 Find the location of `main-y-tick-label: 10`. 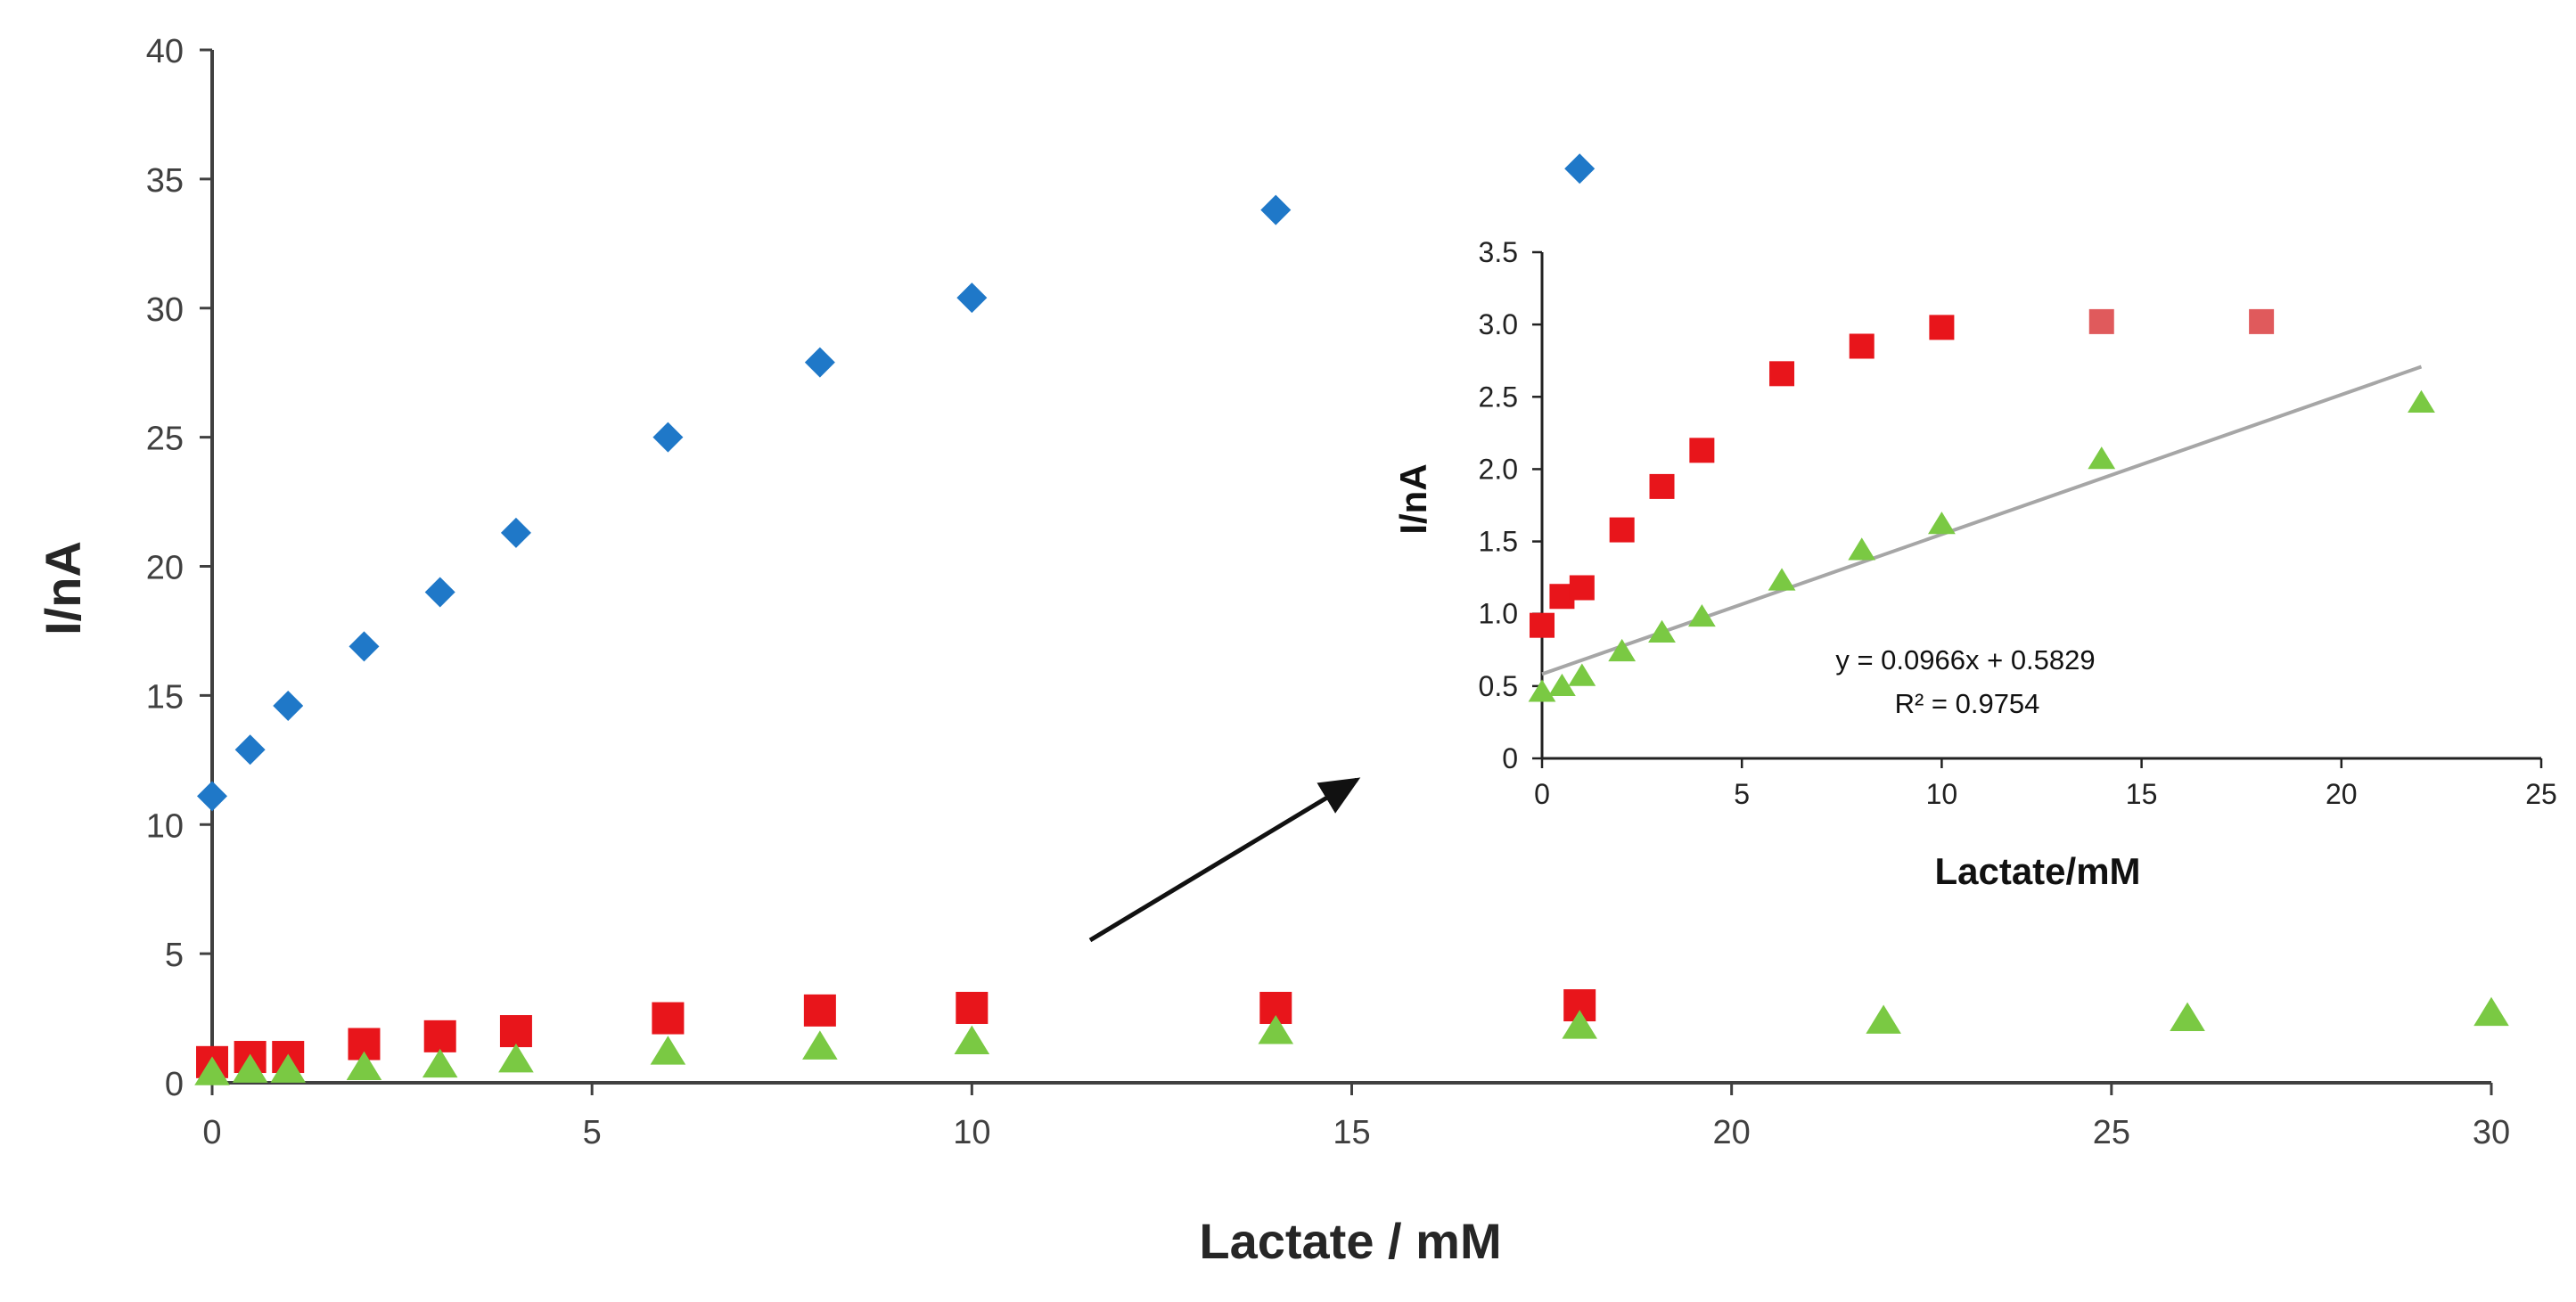

main-y-tick-label: 10 is located at coordinates (165, 826).